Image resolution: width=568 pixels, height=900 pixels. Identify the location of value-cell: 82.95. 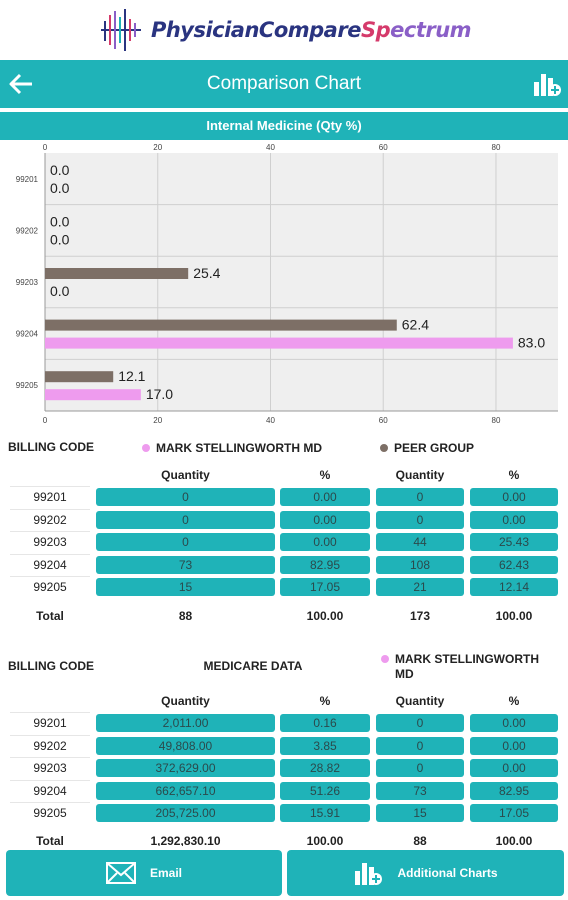
(325, 564).